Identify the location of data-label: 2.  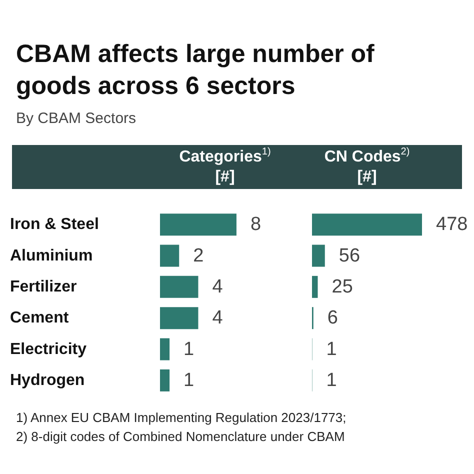
(198, 255).